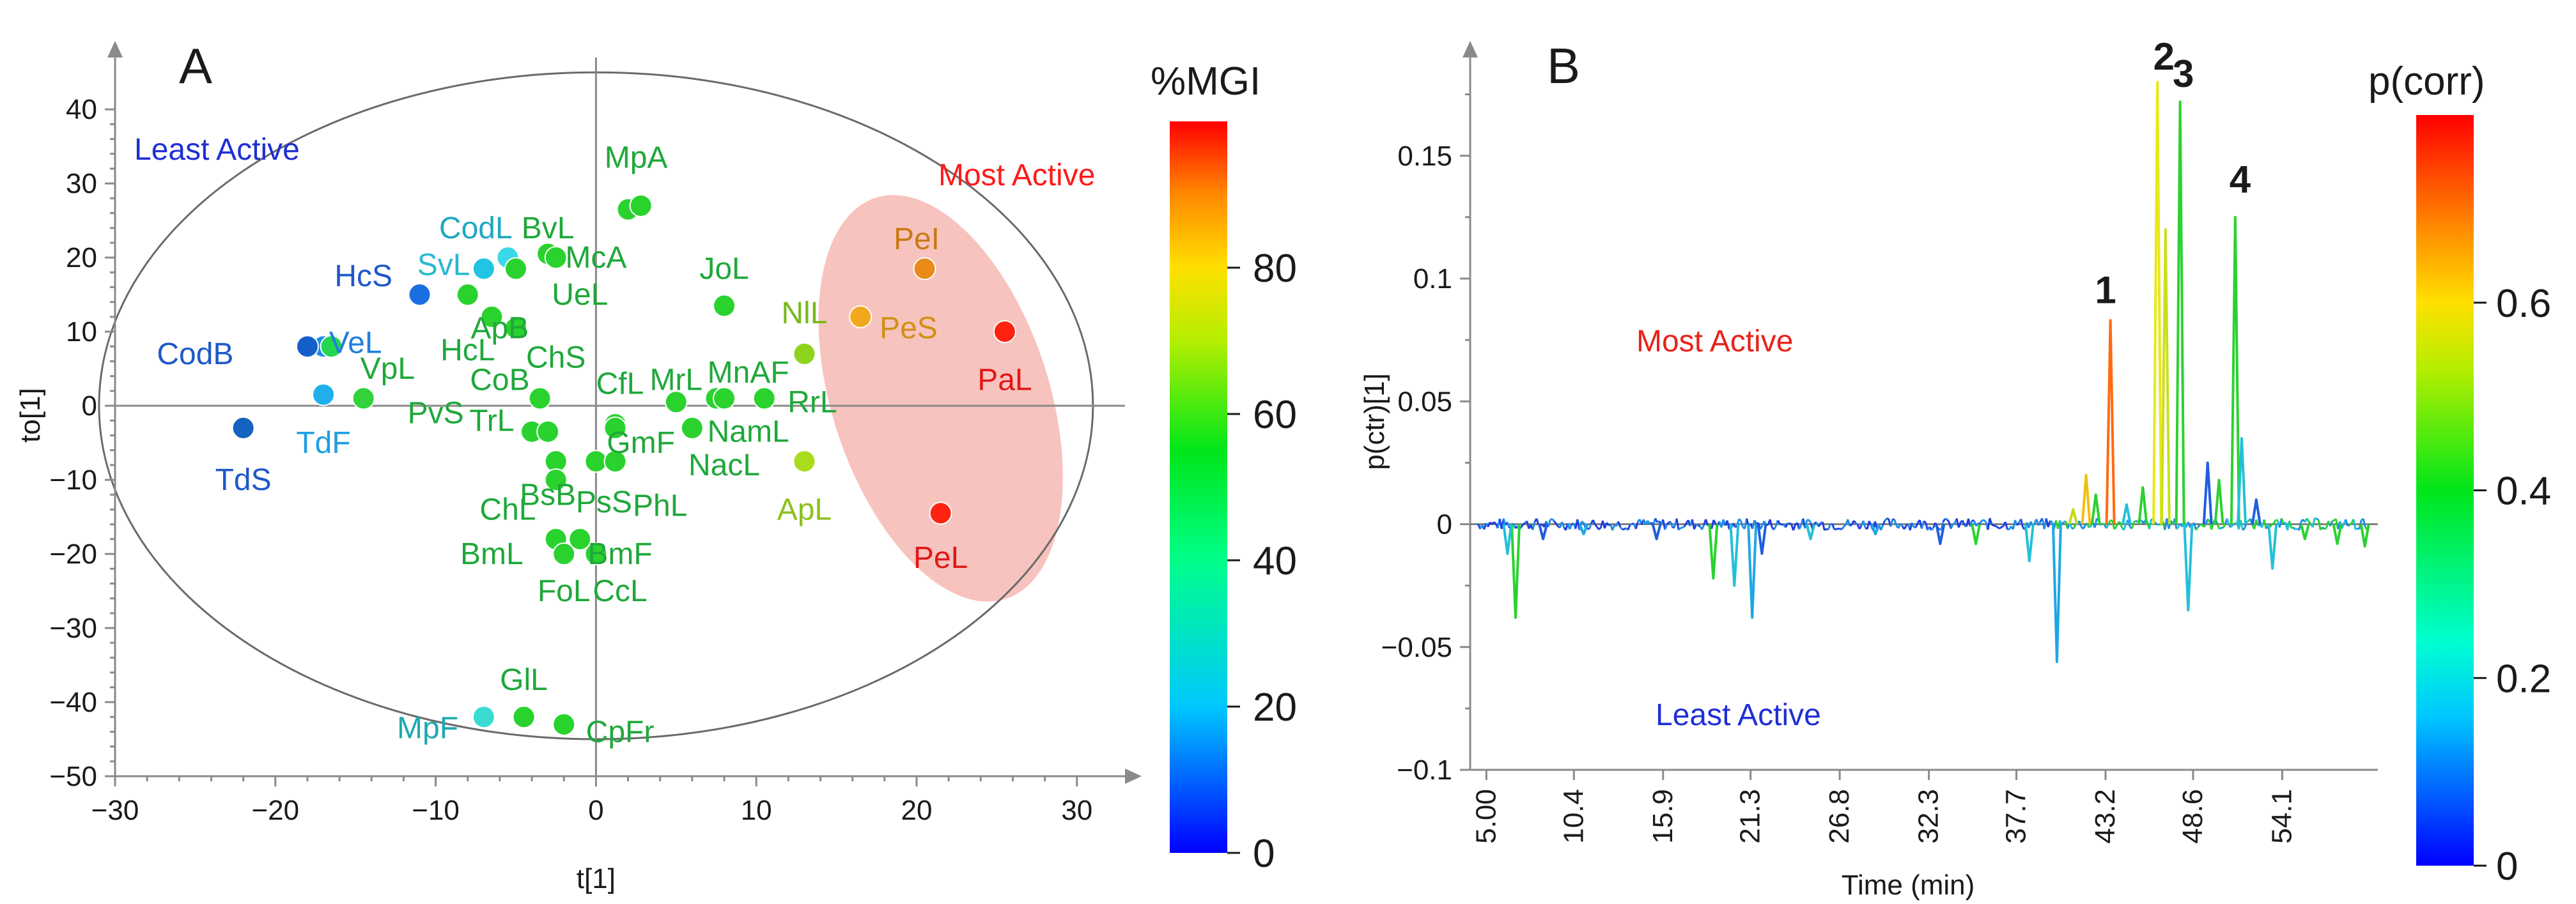 This screenshot has width=2576, height=904. Describe the element at coordinates (2240, 179) in the screenshot. I see `peak-number: 4` at that location.